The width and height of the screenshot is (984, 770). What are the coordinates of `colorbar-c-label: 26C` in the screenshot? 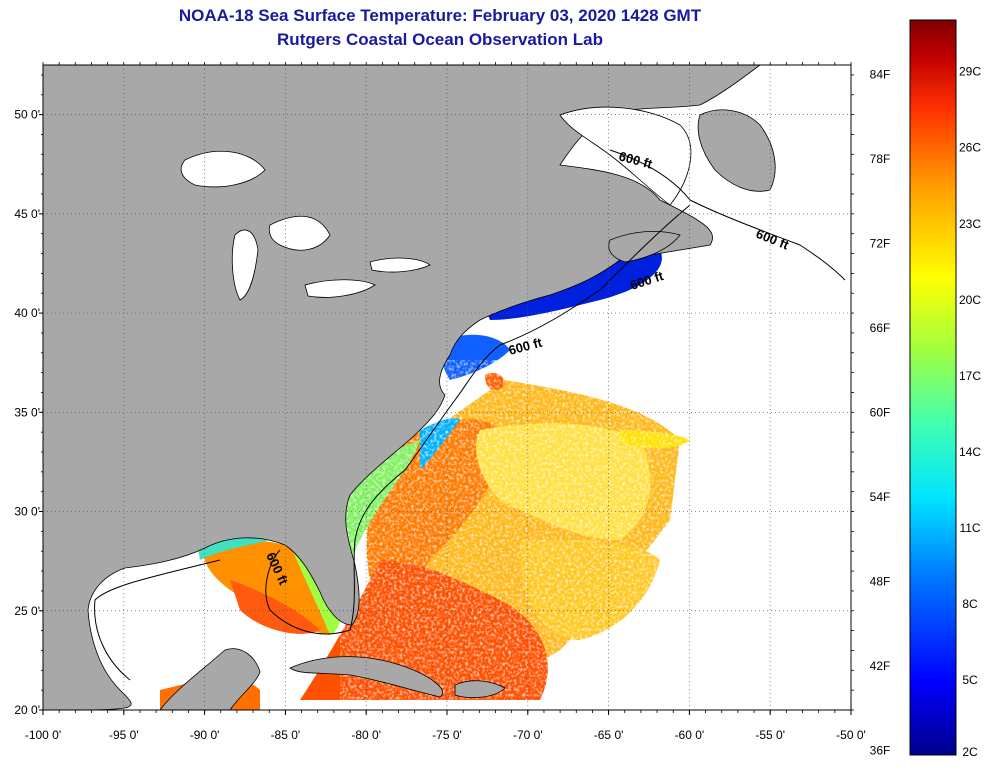 It's located at (970, 148).